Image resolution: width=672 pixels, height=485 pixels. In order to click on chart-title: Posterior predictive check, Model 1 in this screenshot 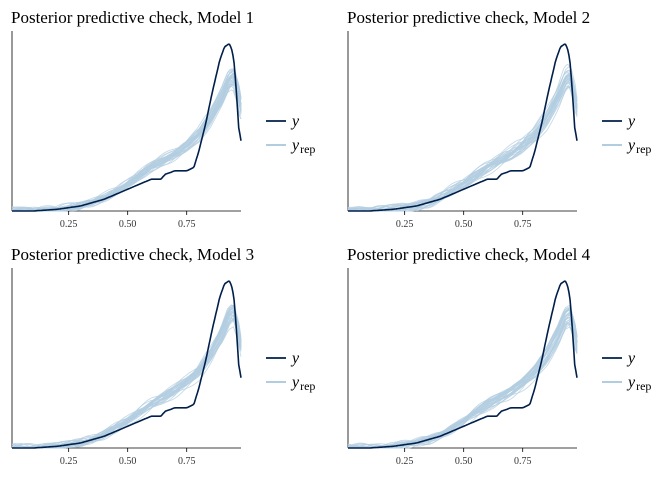, I will do `click(132, 17)`.